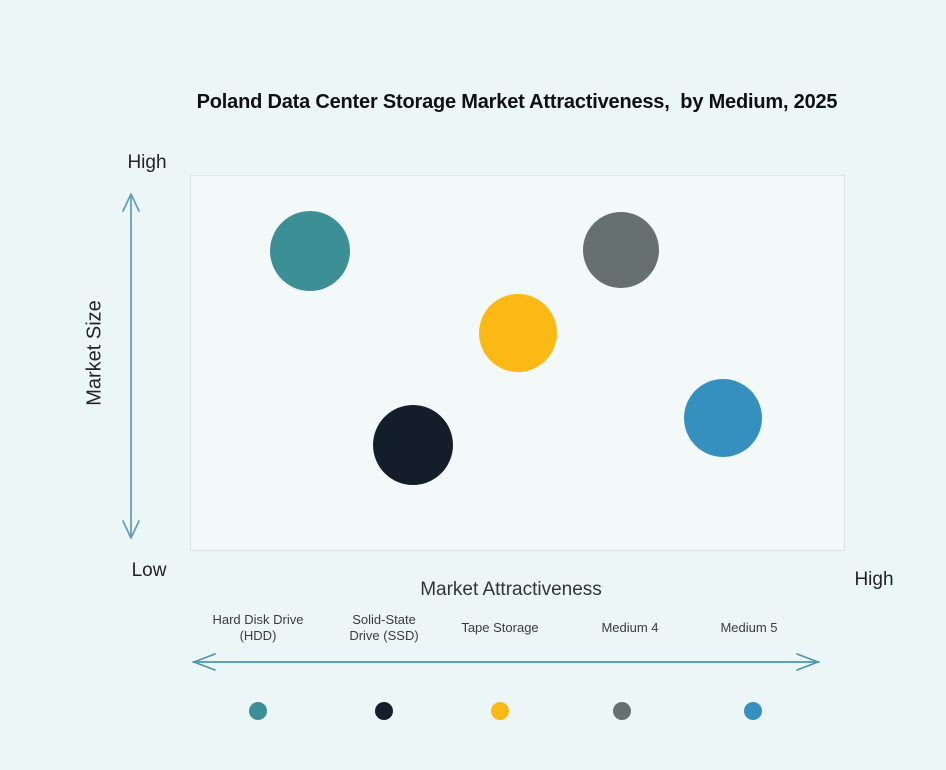 This screenshot has height=770, width=946. What do you see at coordinates (147, 162) in the screenshot?
I see `y-axis-high-label: High` at bounding box center [147, 162].